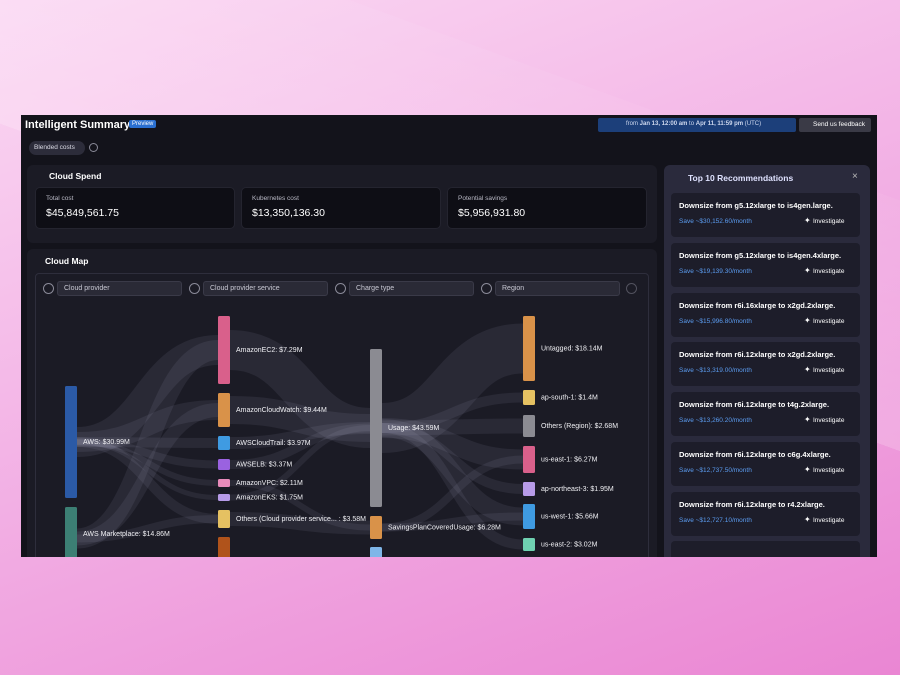 The height and width of the screenshot is (675, 900). What do you see at coordinates (715, 520) in the screenshot?
I see `rec-savings: Save ~$12,727.10/month` at bounding box center [715, 520].